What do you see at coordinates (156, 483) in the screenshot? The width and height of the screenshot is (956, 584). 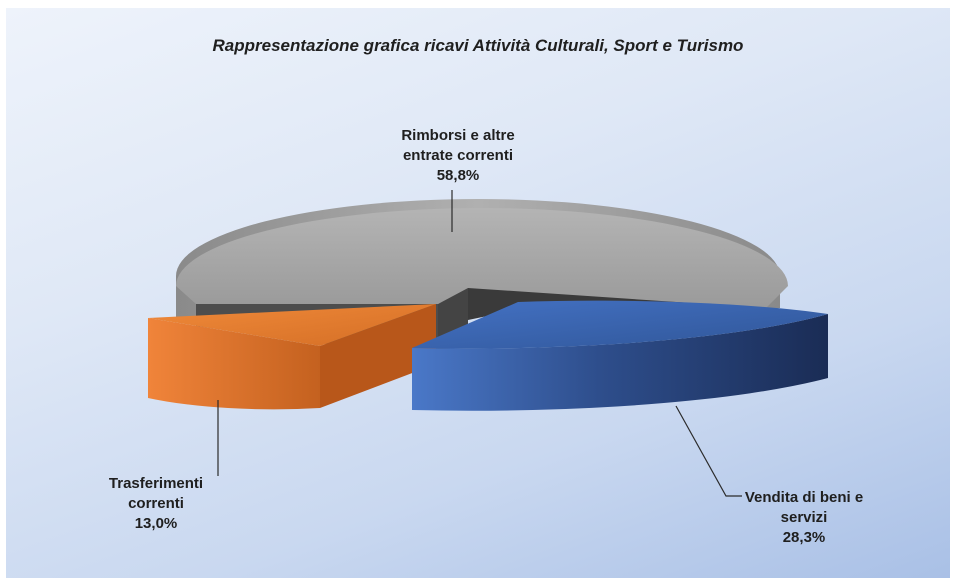 I see `data-label-trasferimenti-line1: Trasferimenti` at bounding box center [156, 483].